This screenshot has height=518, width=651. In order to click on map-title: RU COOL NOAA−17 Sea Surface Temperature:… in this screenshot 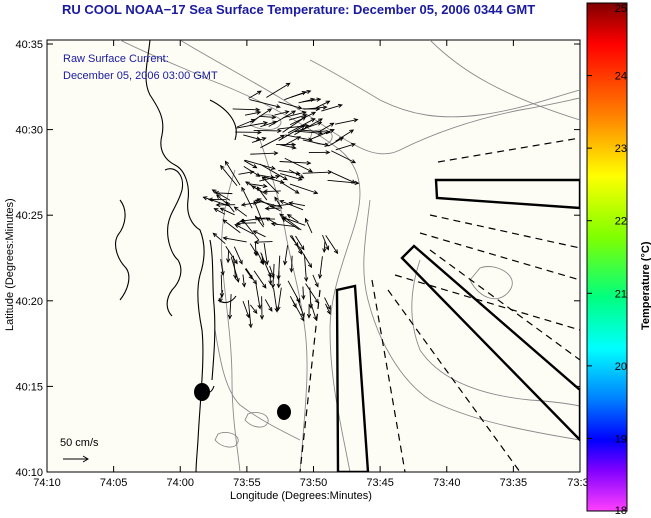, I will do `click(299, 9)`.